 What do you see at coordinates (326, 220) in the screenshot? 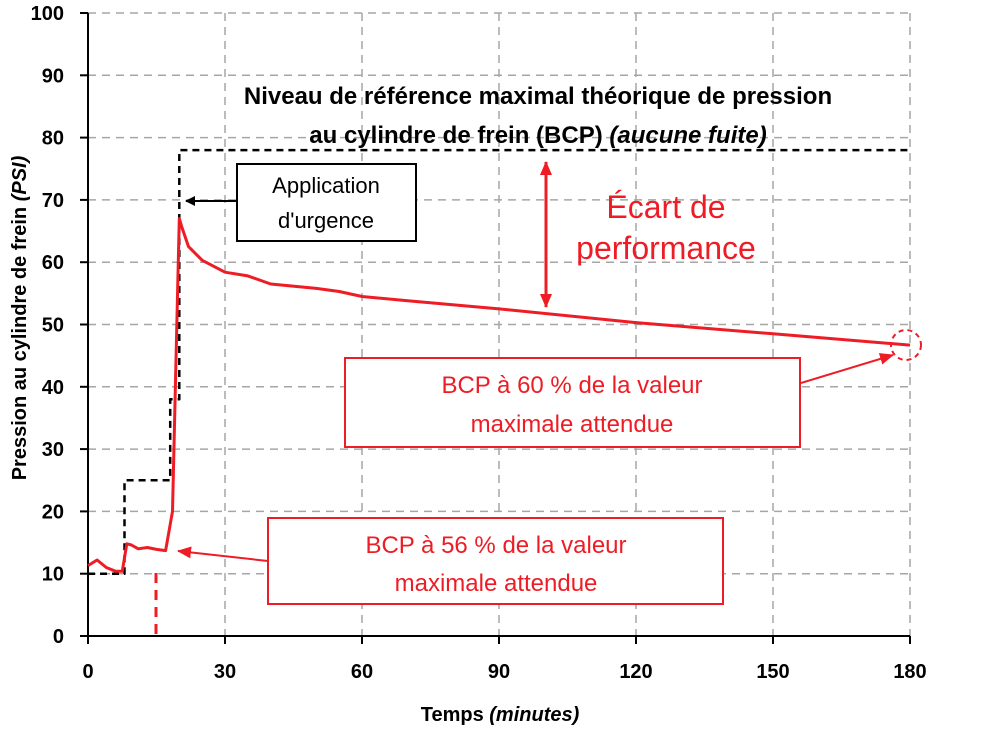
I see `emergency-application-line2: d'urgence` at bounding box center [326, 220].